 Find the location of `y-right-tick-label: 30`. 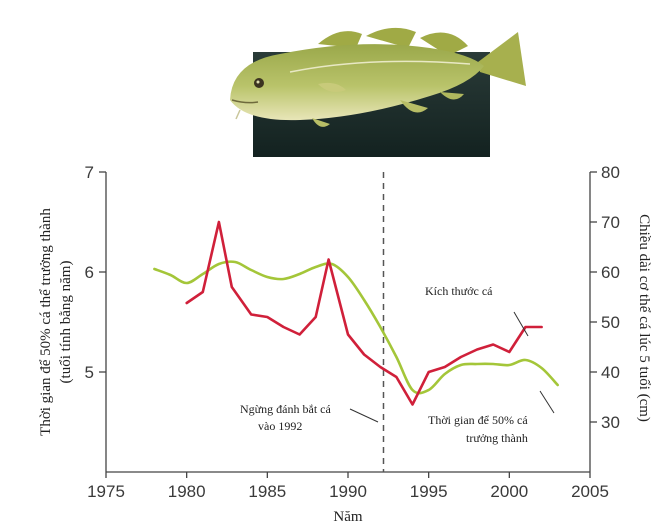

y-right-tick-label: 30 is located at coordinates (610, 422).